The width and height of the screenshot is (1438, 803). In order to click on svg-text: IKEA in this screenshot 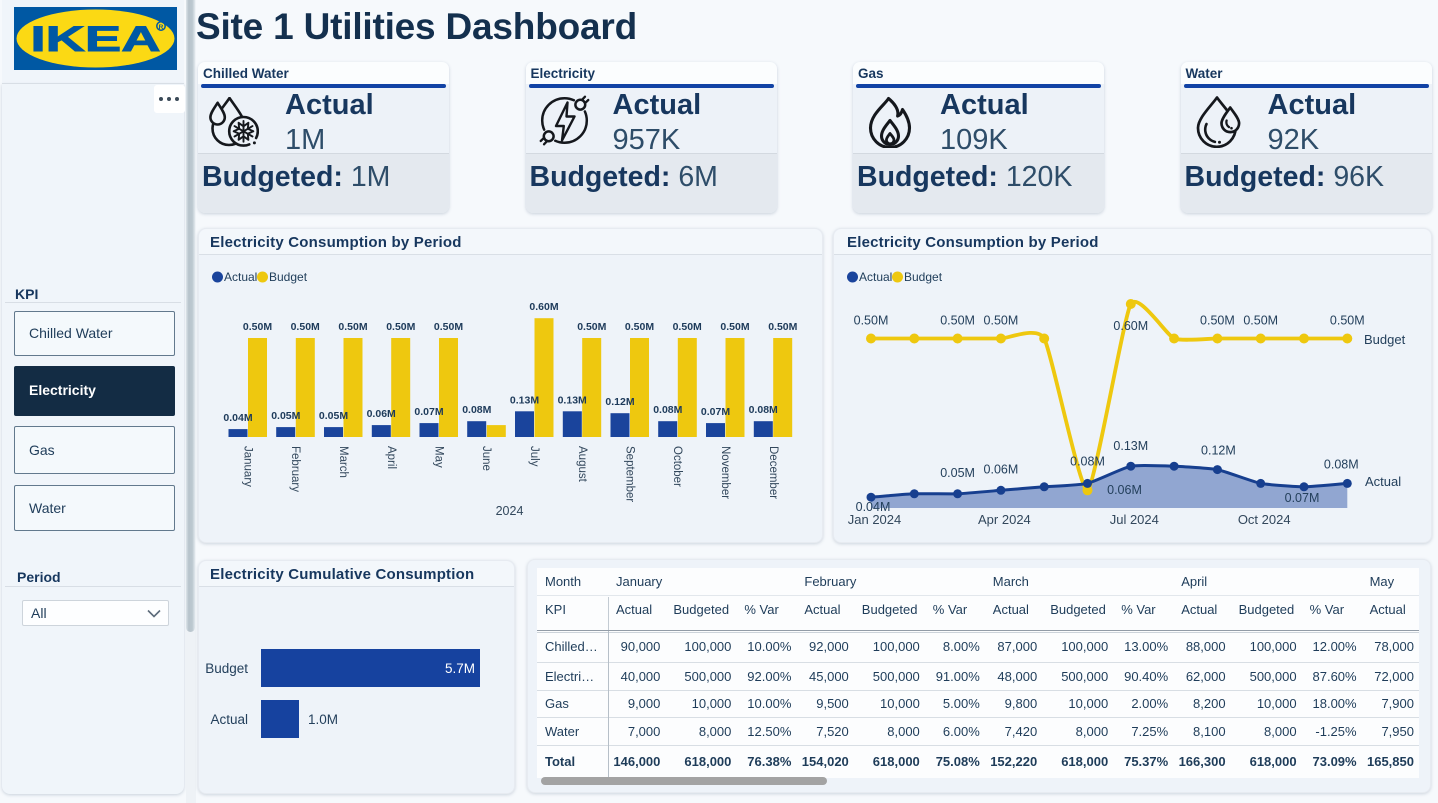, I will do `click(96, 39)`.